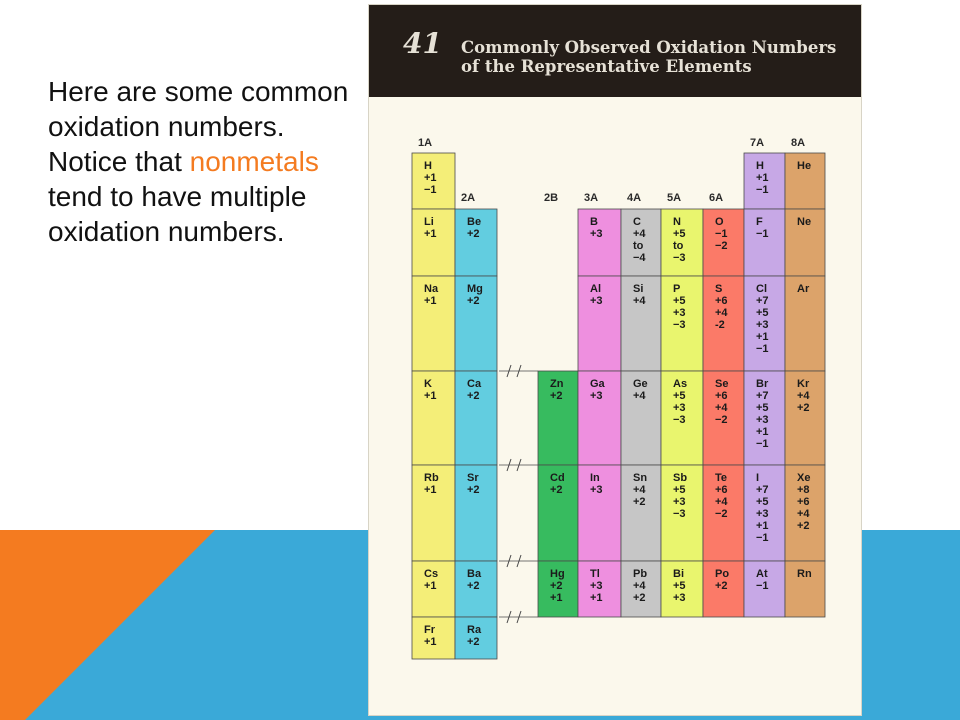 The height and width of the screenshot is (720, 960). What do you see at coordinates (634, 198) in the screenshot?
I see `group-label-4a: 4A` at bounding box center [634, 198].